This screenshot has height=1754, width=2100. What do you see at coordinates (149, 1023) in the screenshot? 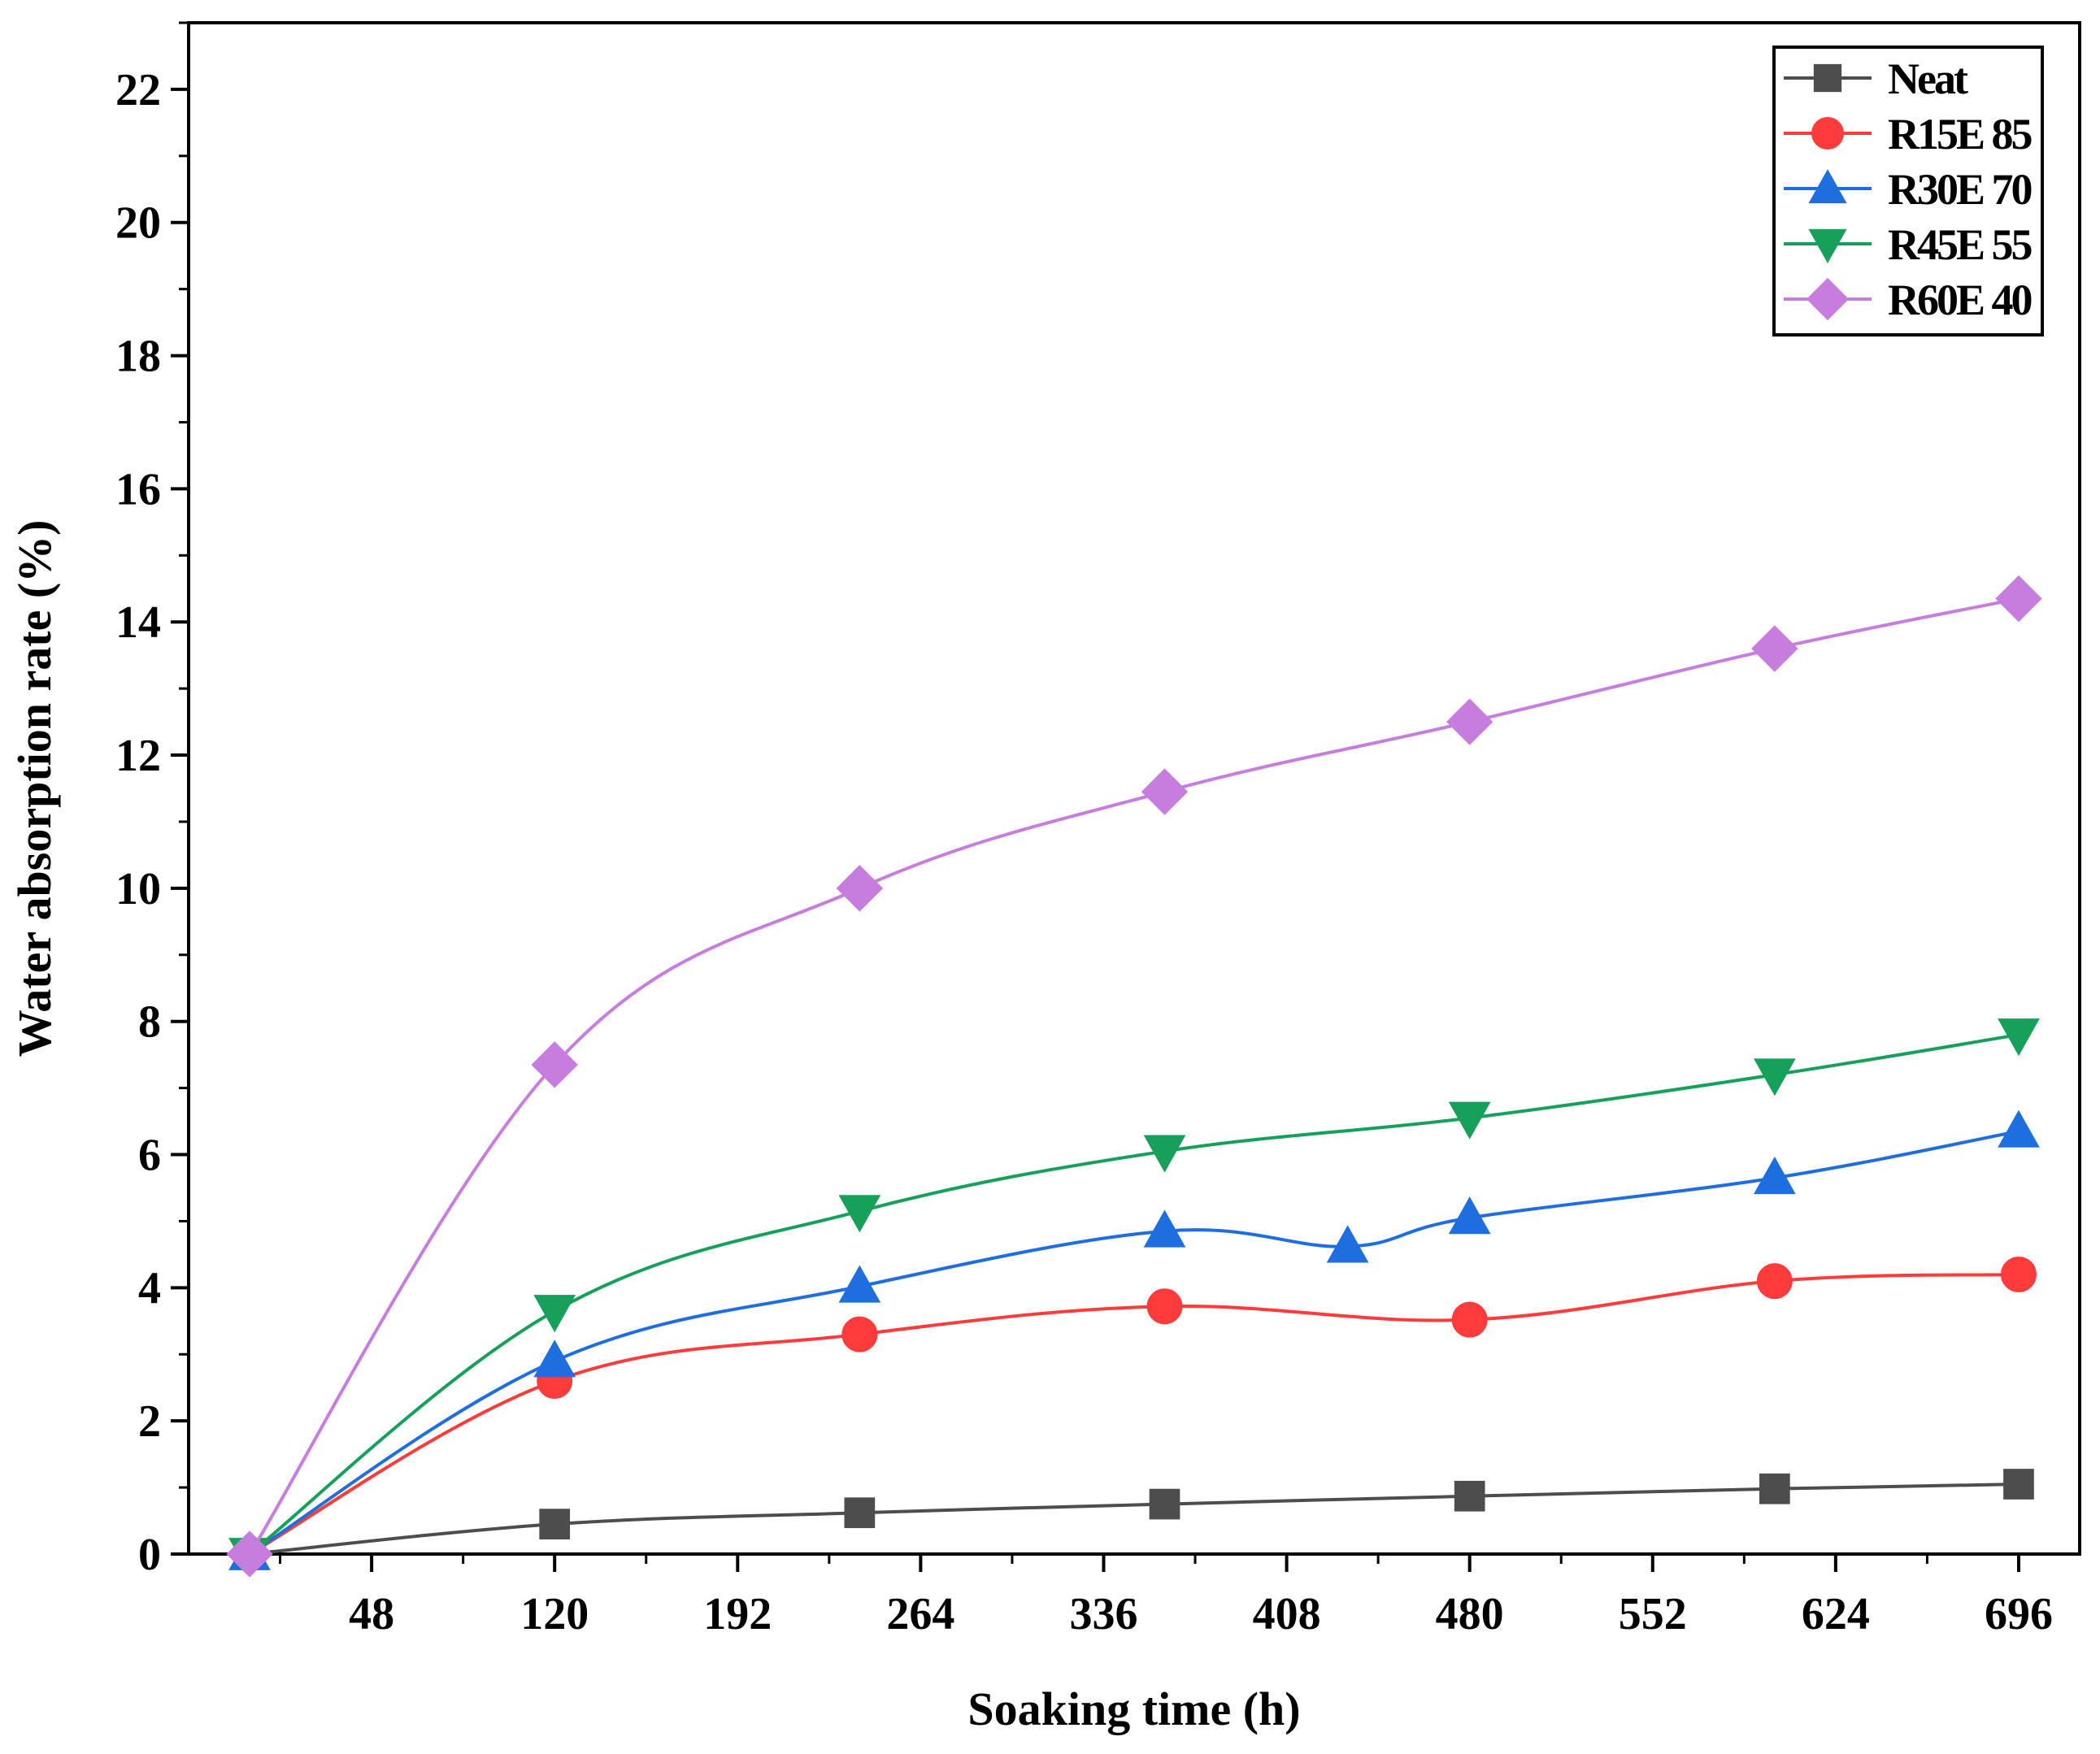
I see `y-tick-label-8: 8` at bounding box center [149, 1023].